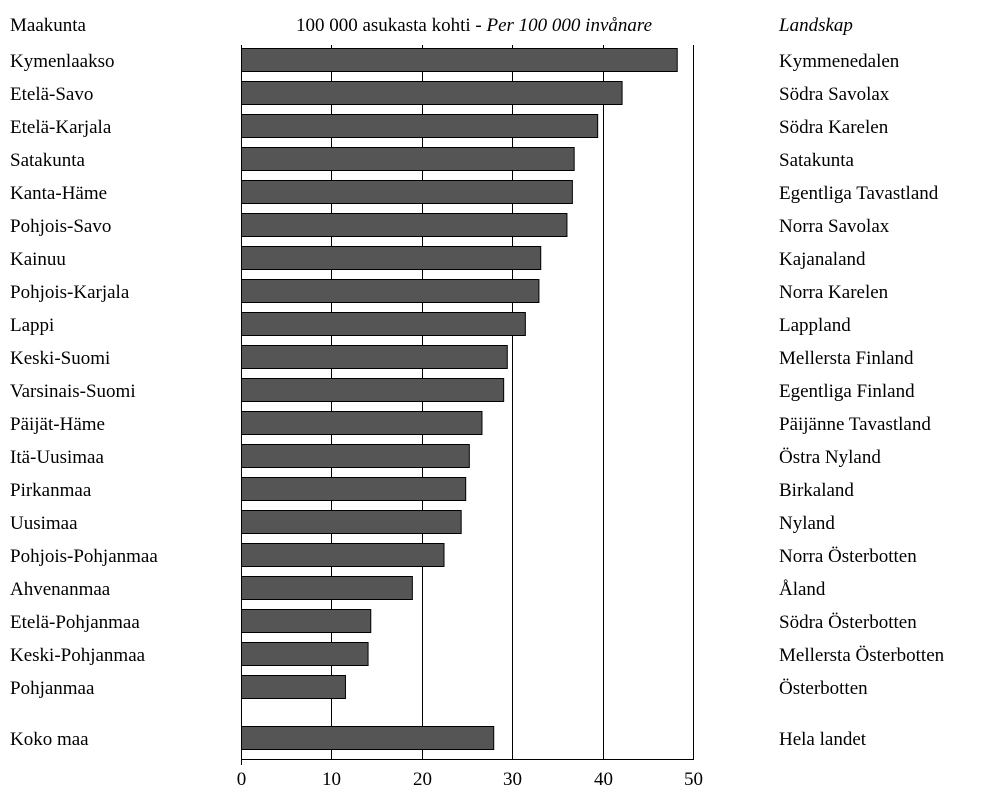 The width and height of the screenshot is (990, 799). What do you see at coordinates (70, 292) in the screenshot?
I see `category-label-fi: Pohjois-Karjala` at bounding box center [70, 292].